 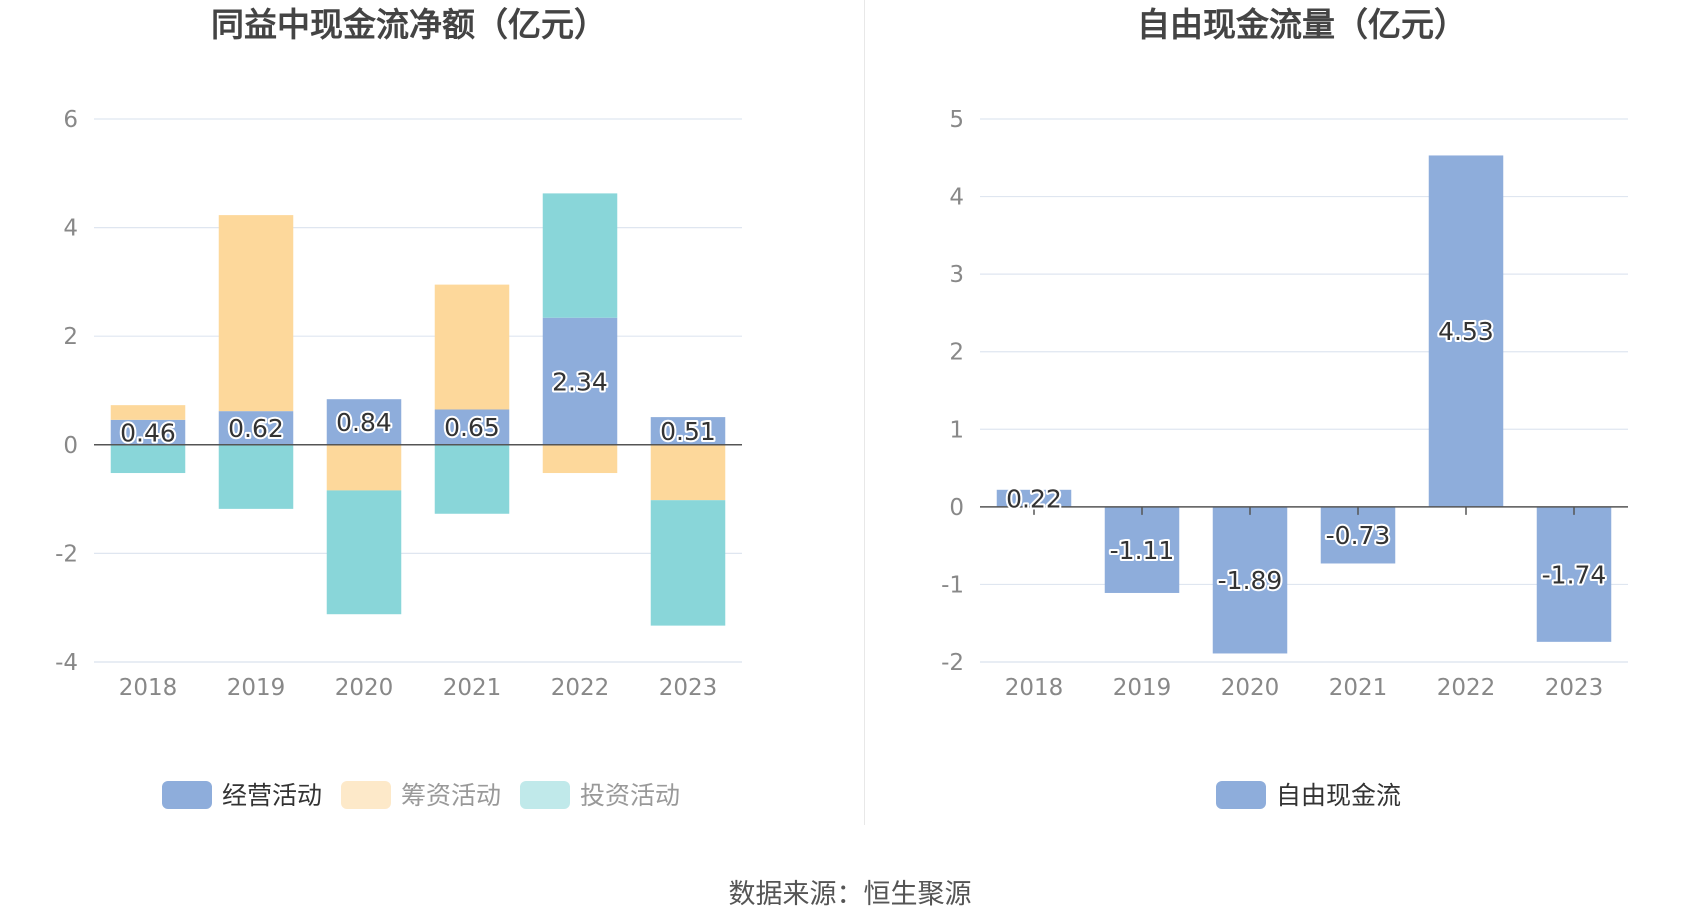 What do you see at coordinates (580, 459) in the screenshot?
I see `bar-筹资活动-2022` at bounding box center [580, 459].